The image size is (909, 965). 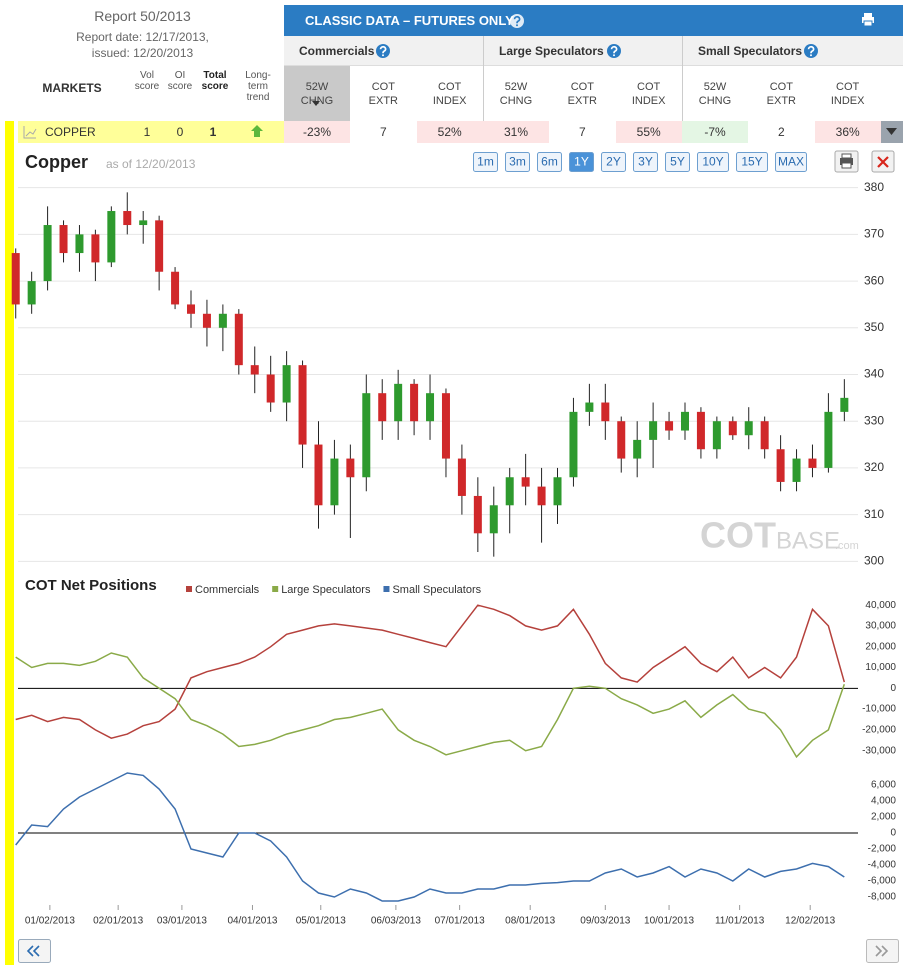 I want to click on range-button-label: 2Y, so click(x=613, y=162).